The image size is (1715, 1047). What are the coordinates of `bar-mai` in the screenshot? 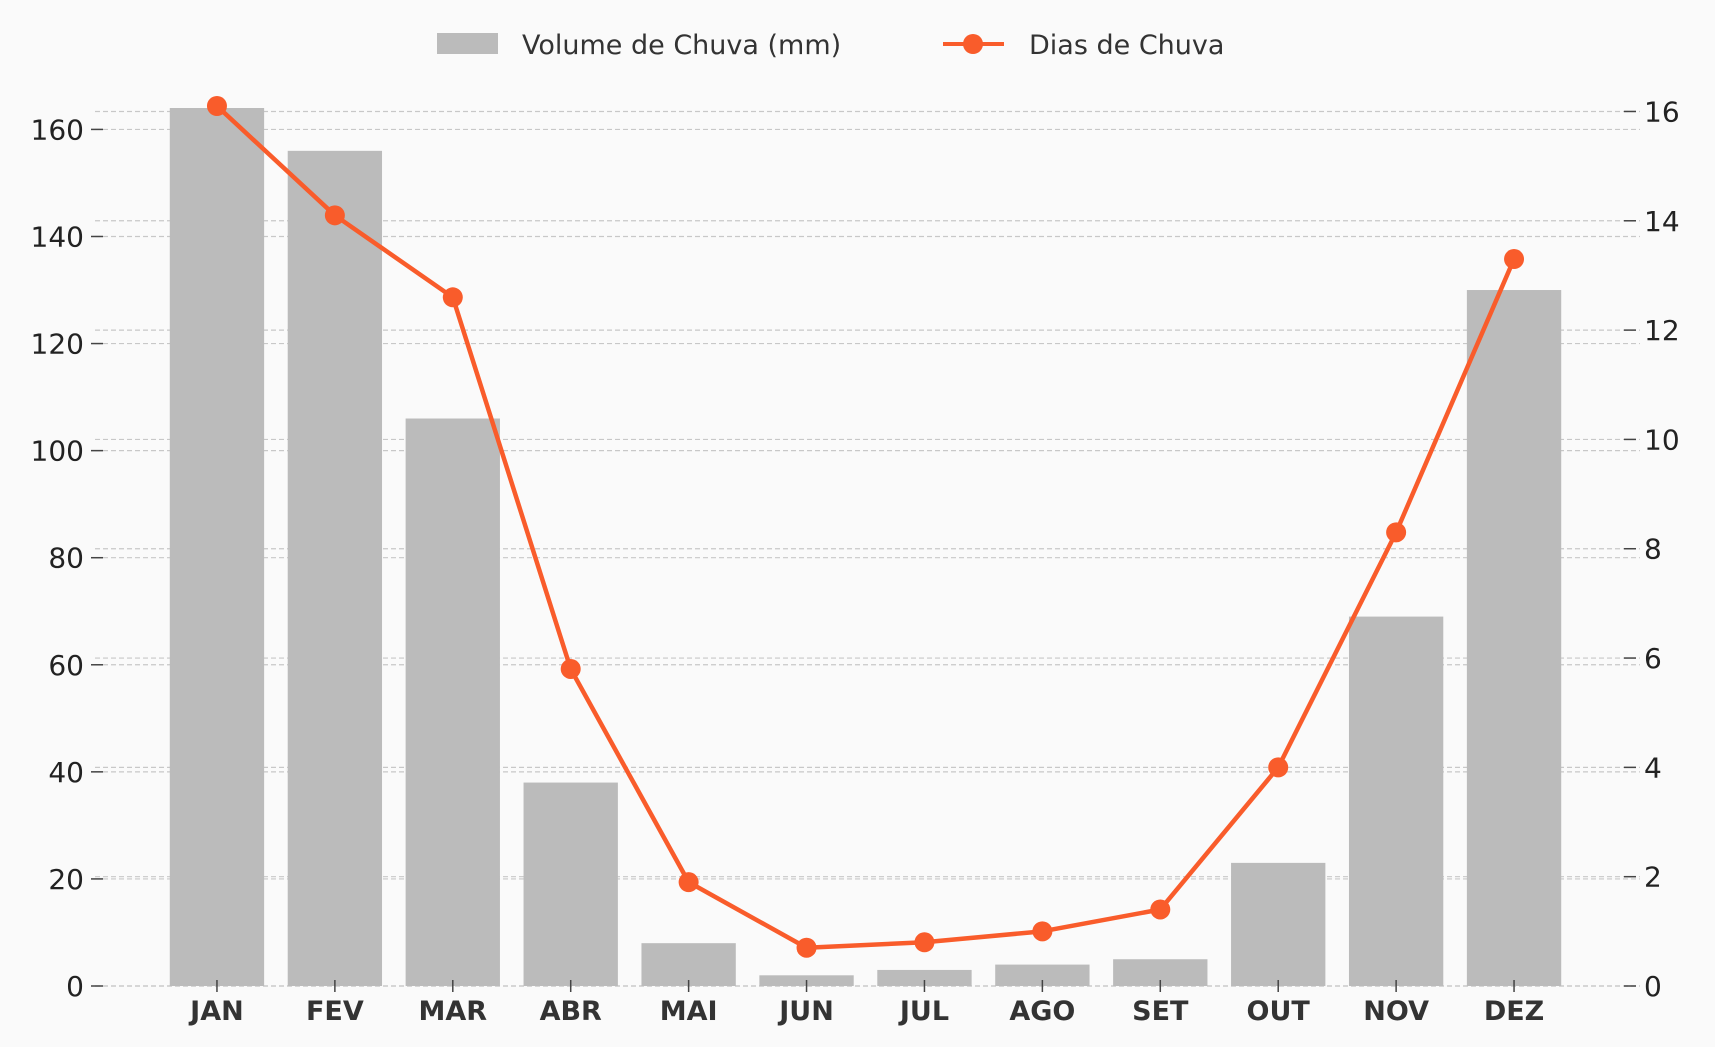 It's located at (688, 964).